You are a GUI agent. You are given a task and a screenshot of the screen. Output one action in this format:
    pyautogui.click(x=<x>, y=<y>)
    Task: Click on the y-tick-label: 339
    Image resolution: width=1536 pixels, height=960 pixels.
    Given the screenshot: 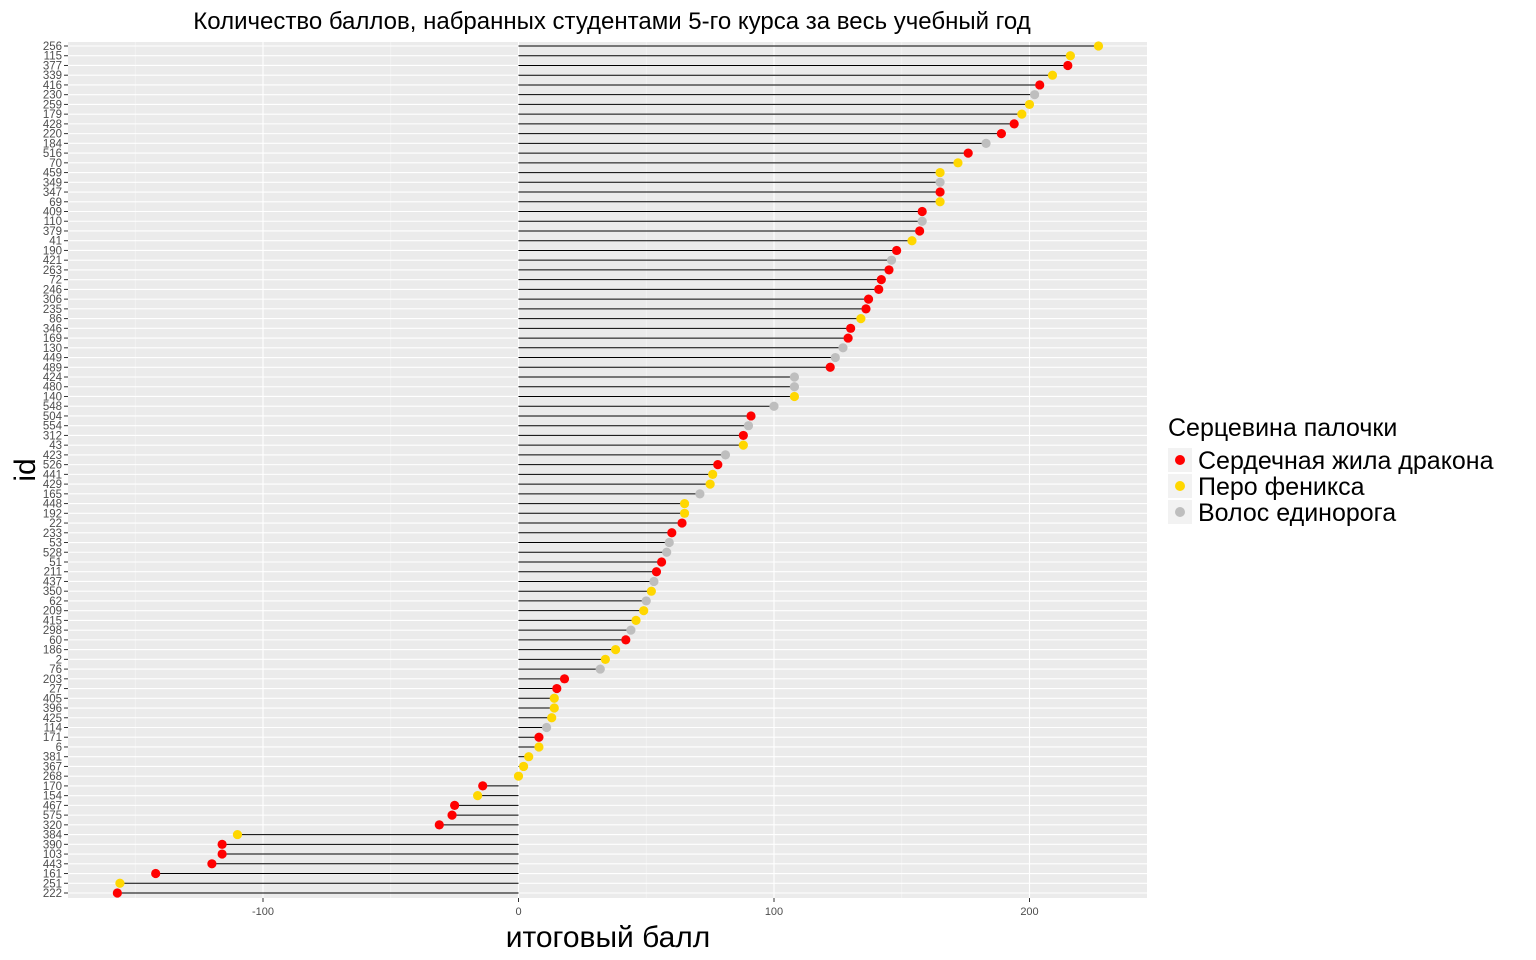 What is the action you would take?
    pyautogui.click(x=52, y=76)
    